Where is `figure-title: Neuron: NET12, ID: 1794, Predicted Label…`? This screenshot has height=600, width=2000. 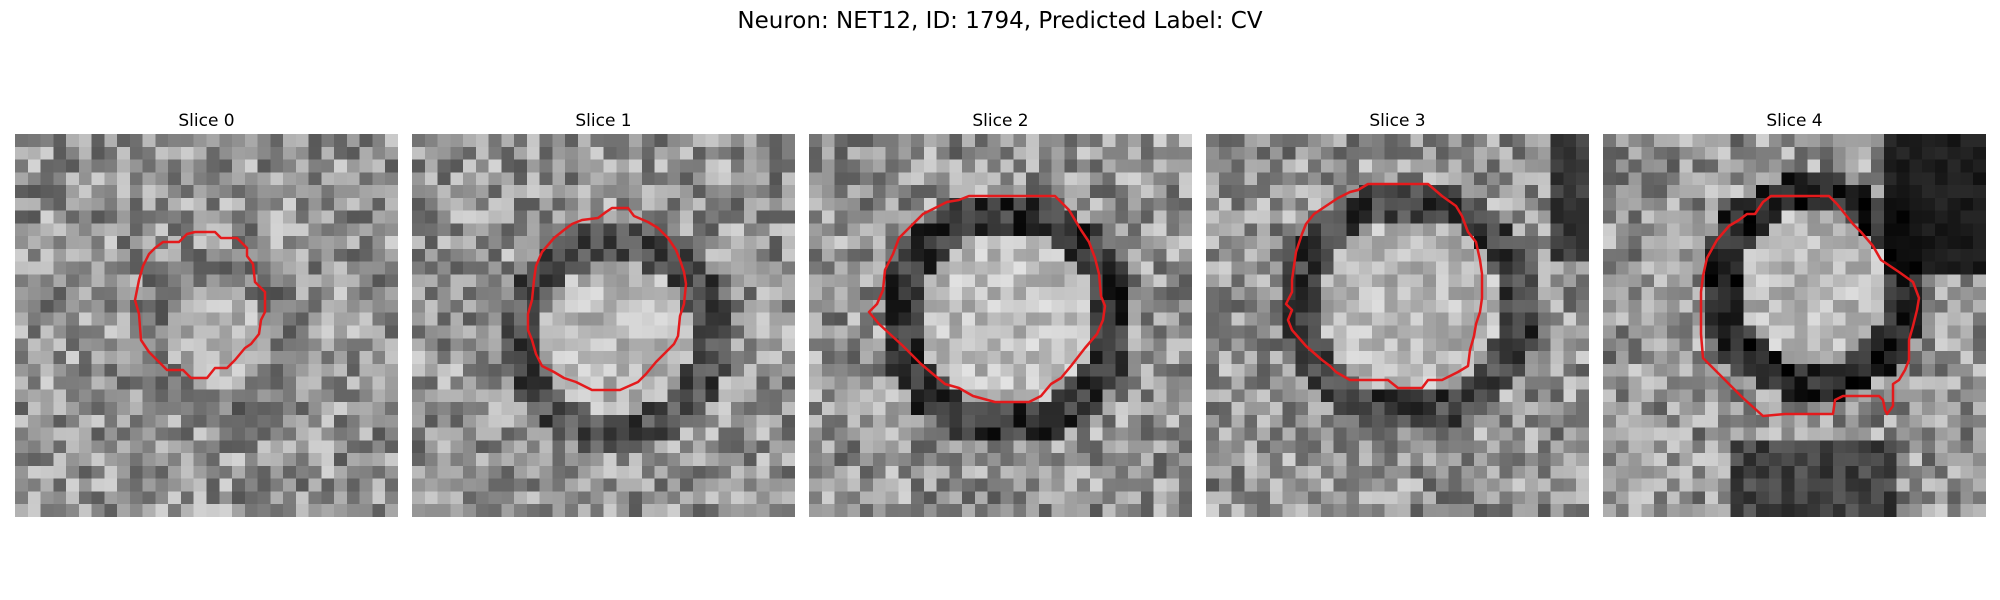 figure-title: Neuron: NET12, ID: 1794, Predicted Label… is located at coordinates (1000, 21).